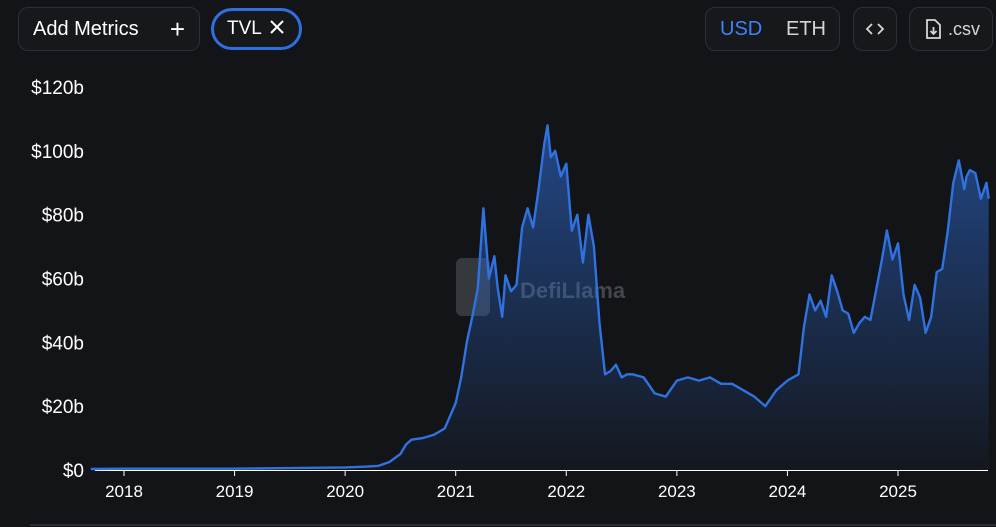  I want to click on tvl-metric-chip: TVL, so click(256, 29).